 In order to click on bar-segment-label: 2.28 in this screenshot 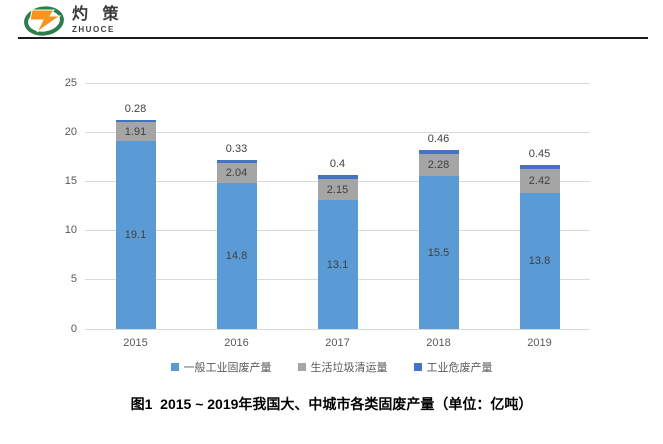, I will do `click(438, 165)`.